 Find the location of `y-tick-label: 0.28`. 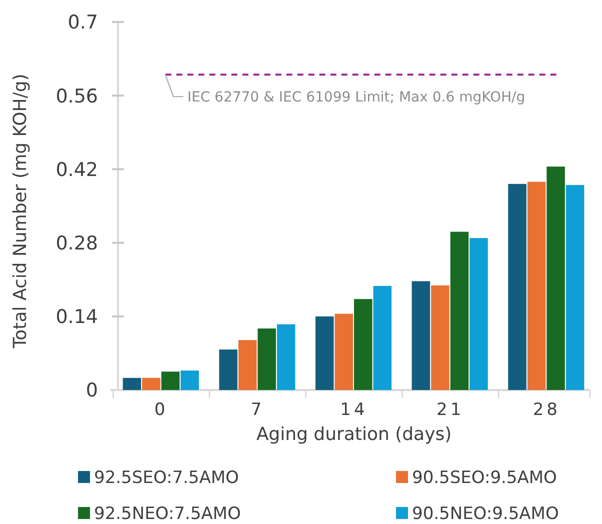

y-tick-label: 0.28 is located at coordinates (77, 243).